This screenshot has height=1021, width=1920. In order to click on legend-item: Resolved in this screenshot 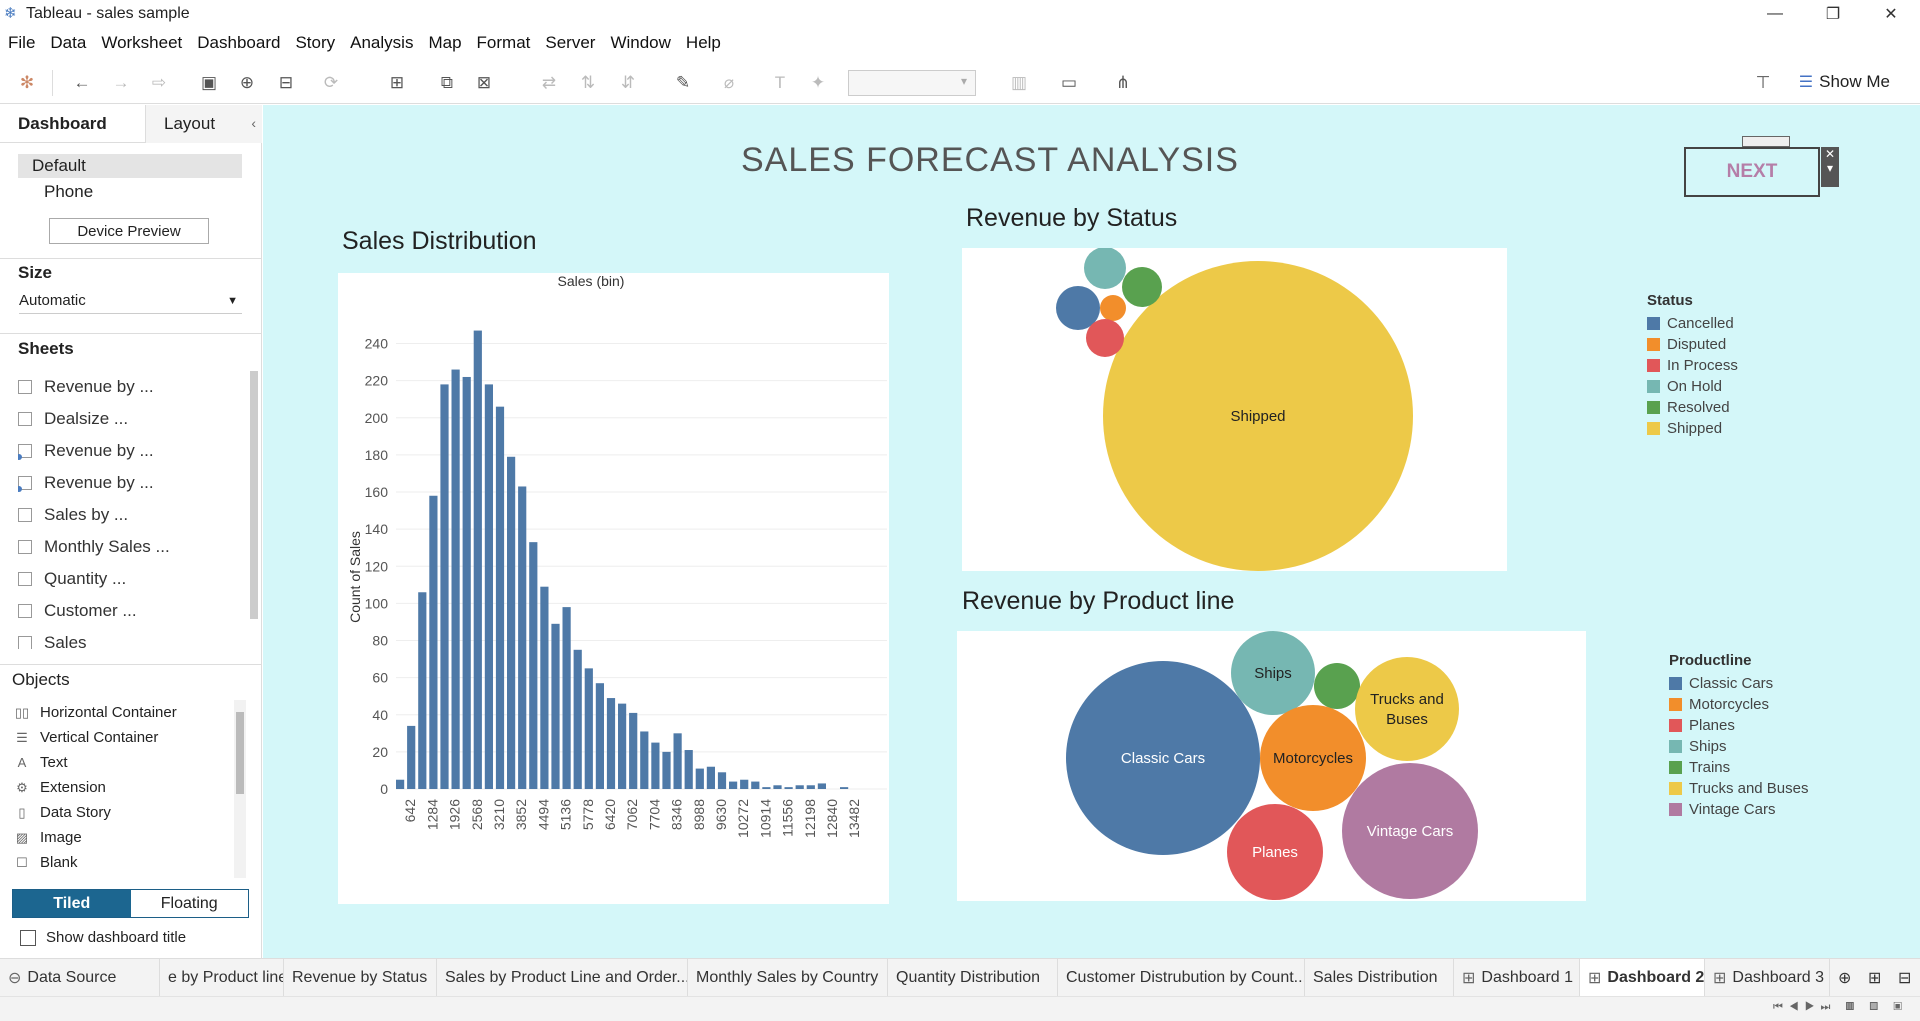, I will do `click(1692, 407)`.